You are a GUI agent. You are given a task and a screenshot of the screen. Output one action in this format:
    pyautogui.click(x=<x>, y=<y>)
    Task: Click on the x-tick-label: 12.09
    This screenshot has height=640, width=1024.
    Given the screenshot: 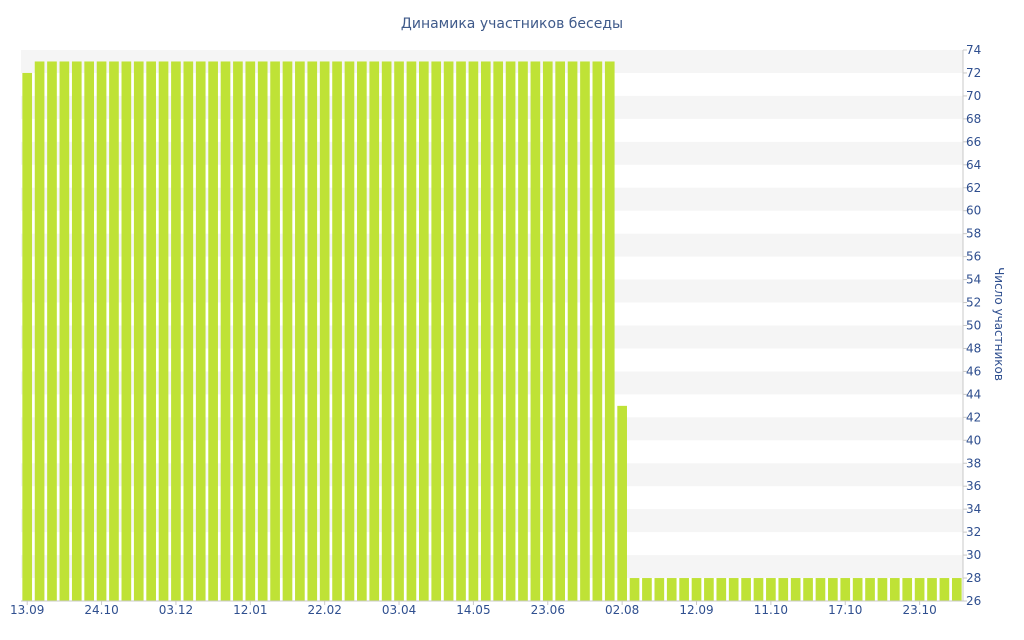 What is the action you would take?
    pyautogui.click(x=696, y=610)
    